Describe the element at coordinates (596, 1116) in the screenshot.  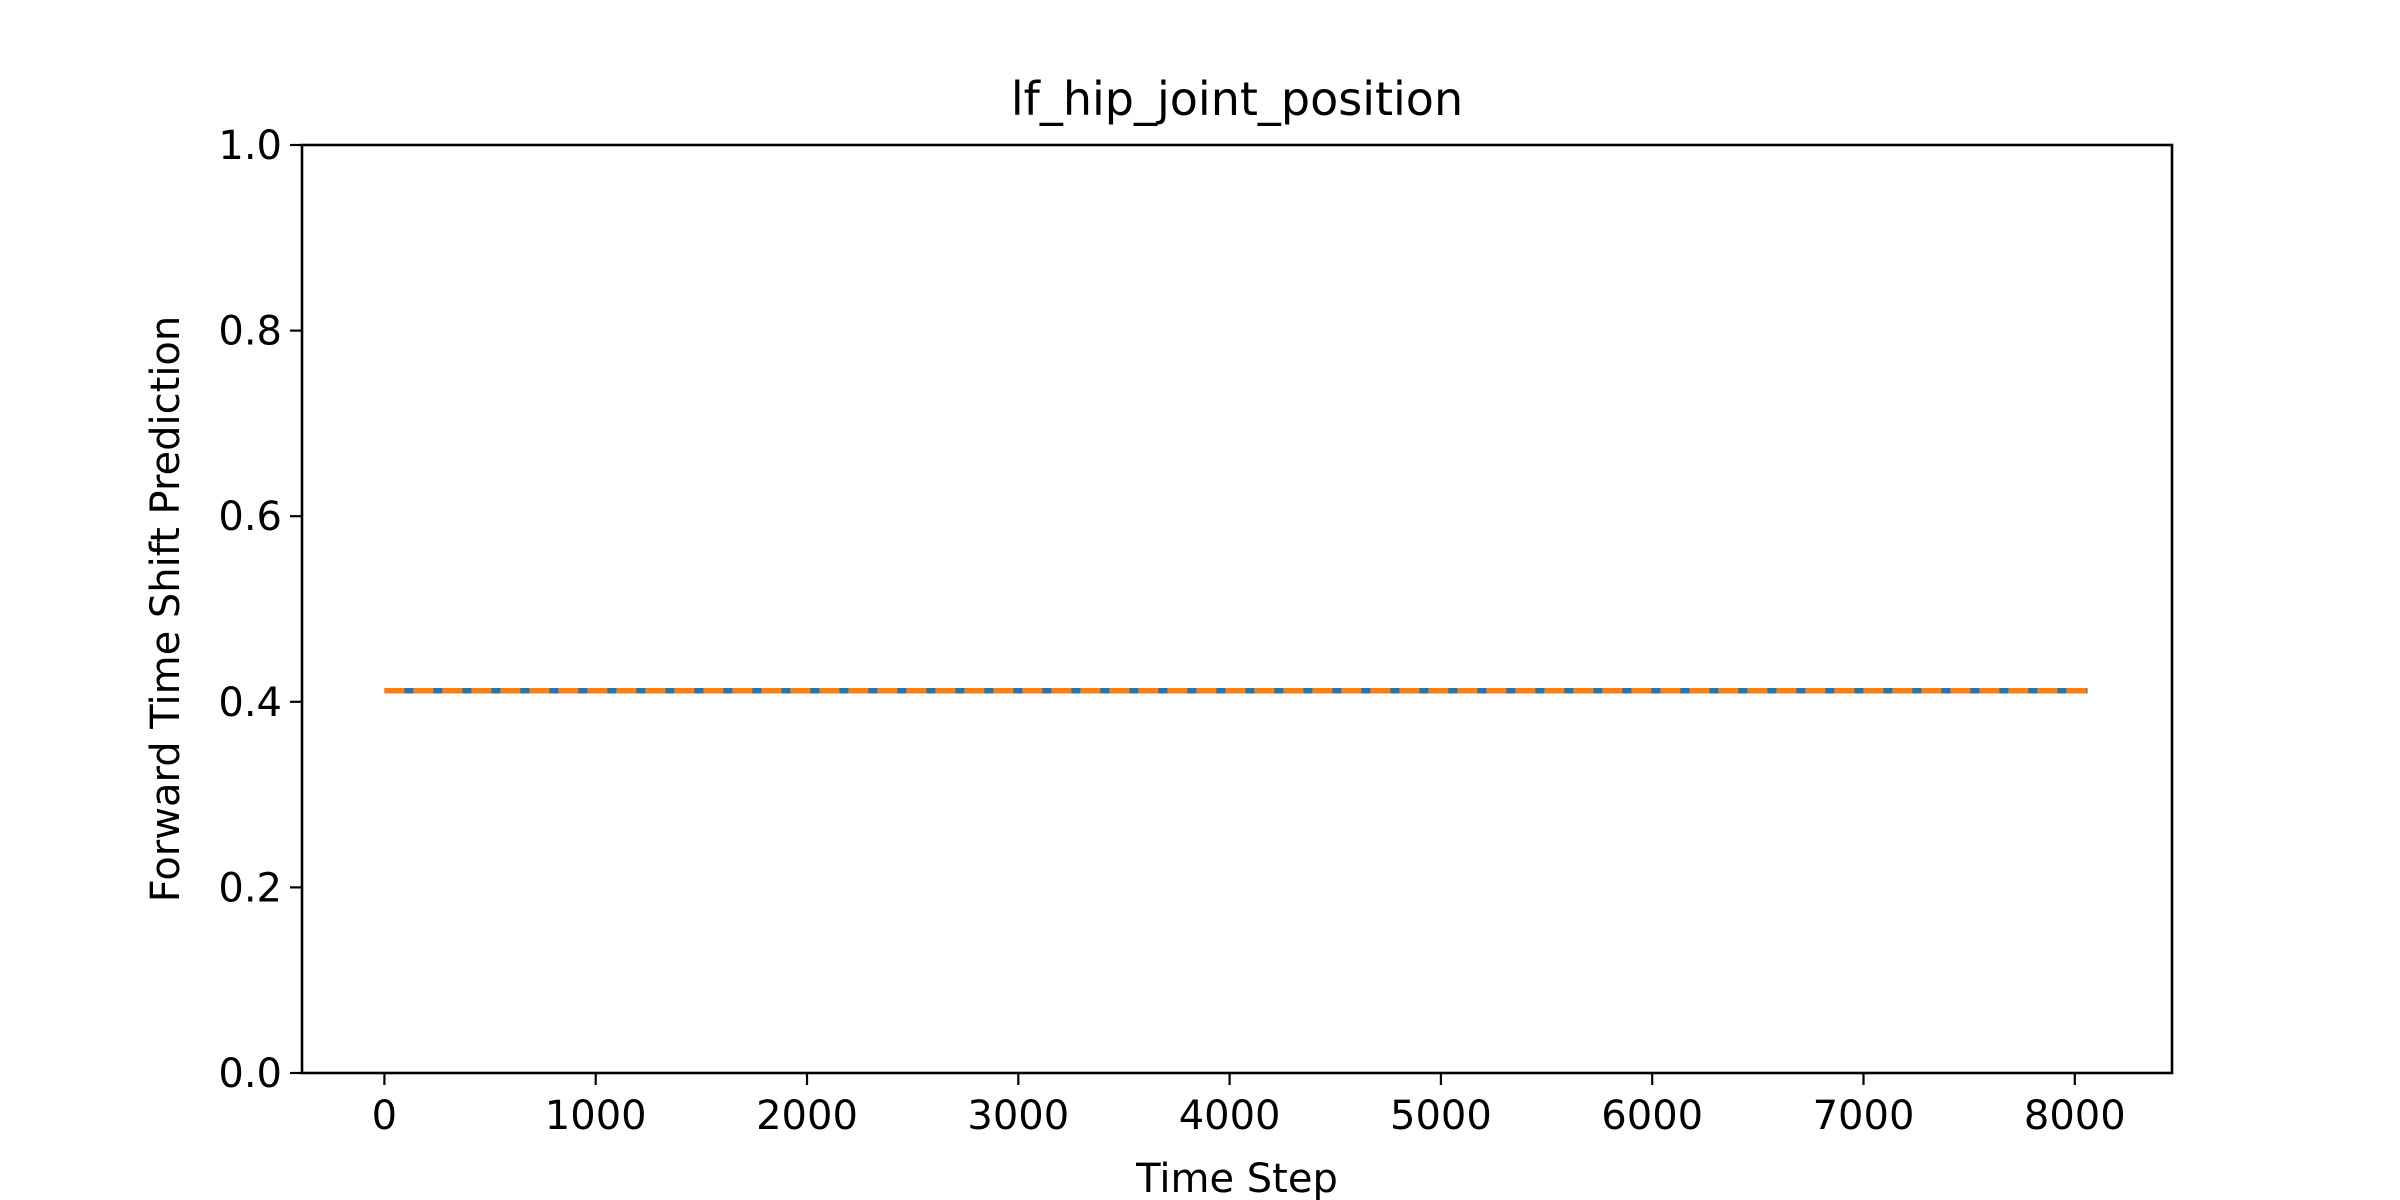
I see `x-tick-label: 1000` at that location.